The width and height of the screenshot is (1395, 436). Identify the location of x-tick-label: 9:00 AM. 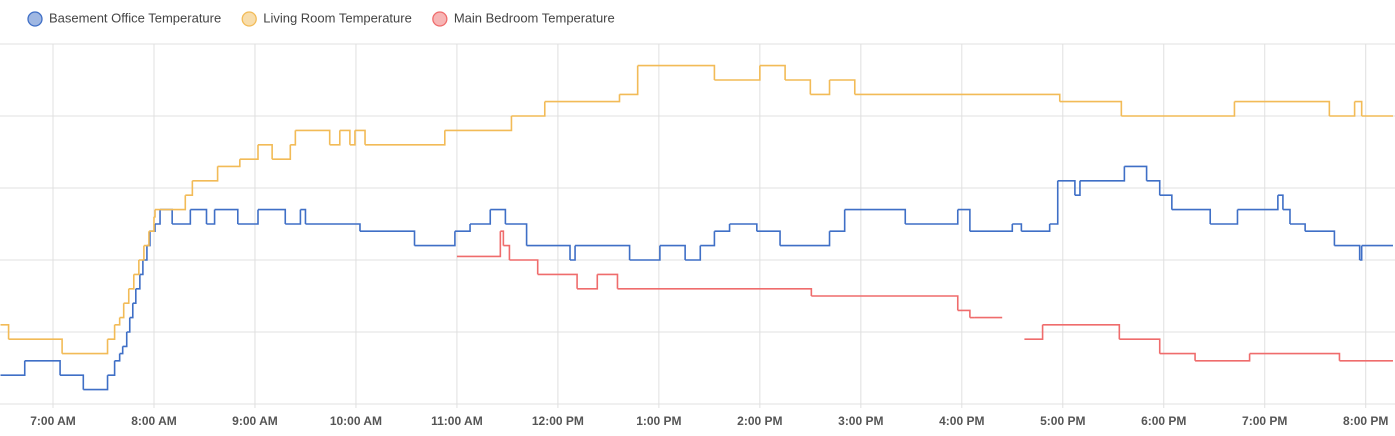
(255, 421).